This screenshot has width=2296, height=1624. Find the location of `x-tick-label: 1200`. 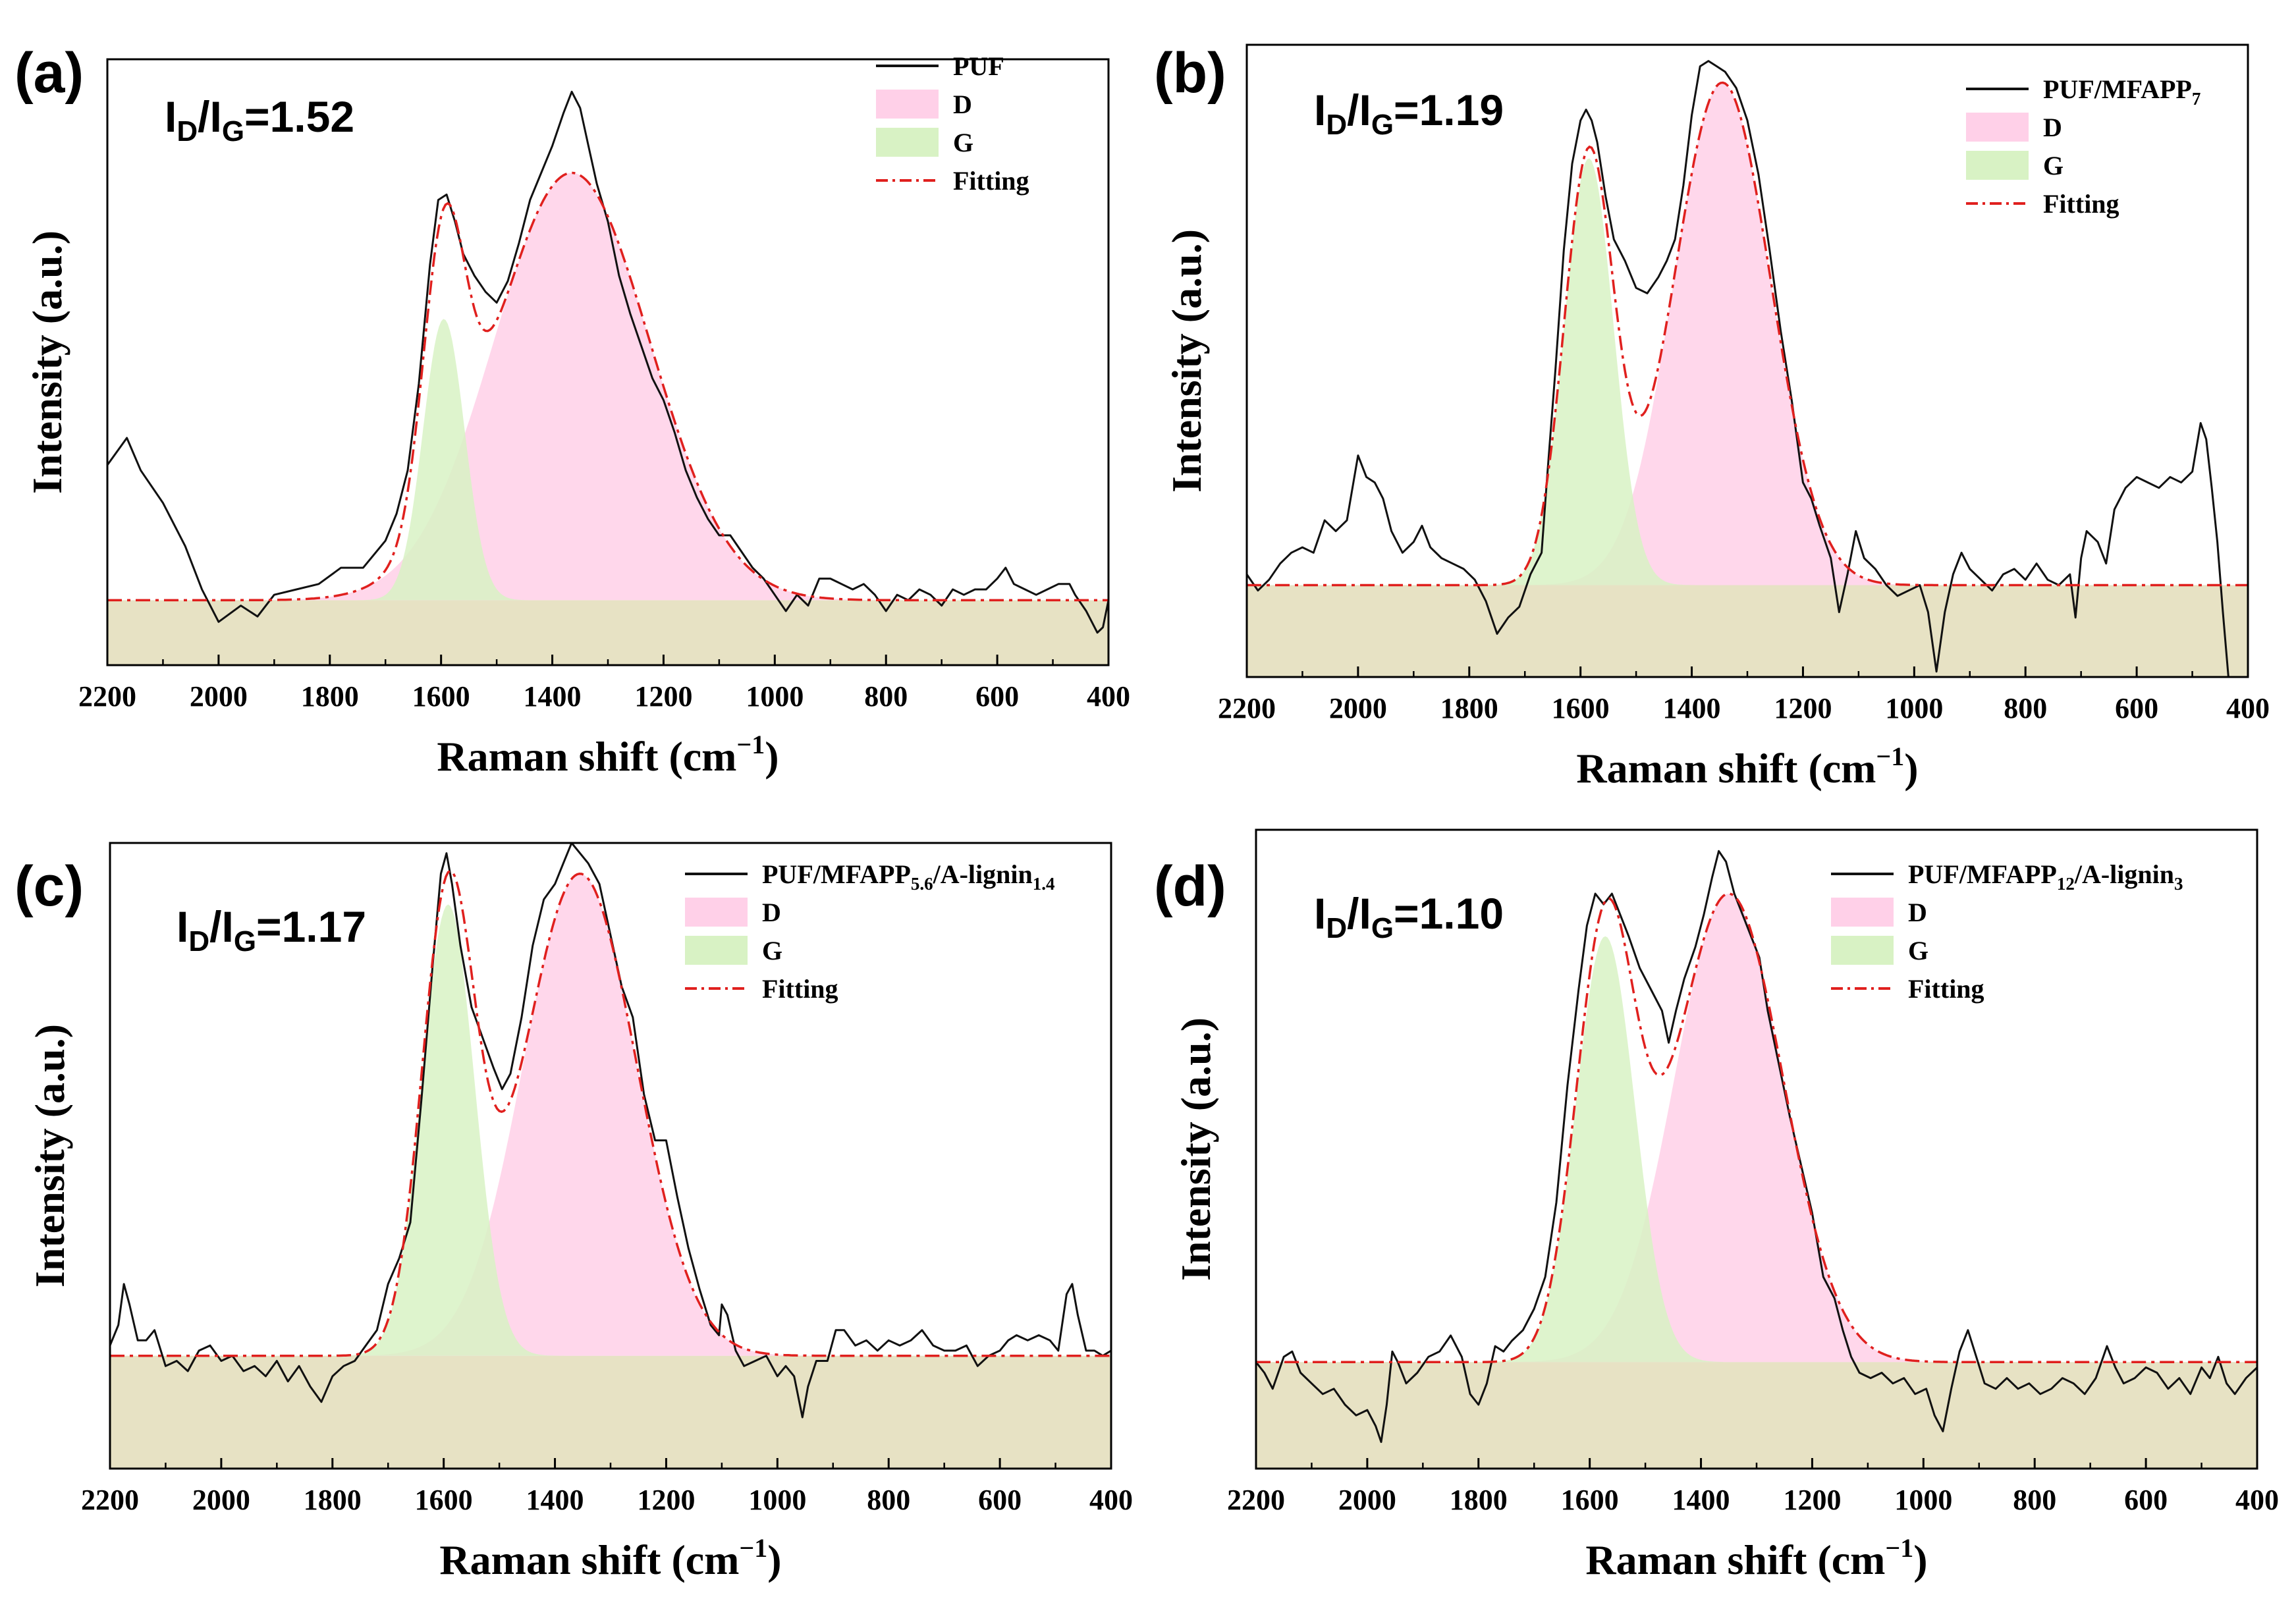

x-tick-label: 1200 is located at coordinates (1812, 1500).